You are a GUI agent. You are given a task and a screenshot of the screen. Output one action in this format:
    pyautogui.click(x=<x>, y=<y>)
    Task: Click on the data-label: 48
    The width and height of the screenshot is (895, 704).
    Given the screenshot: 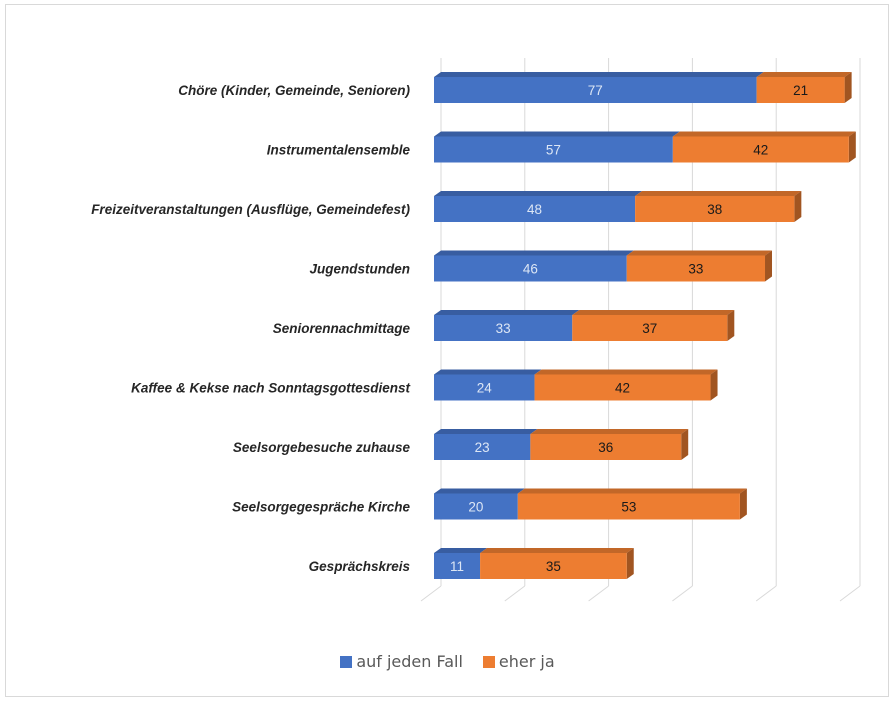 What is the action you would take?
    pyautogui.click(x=534, y=209)
    